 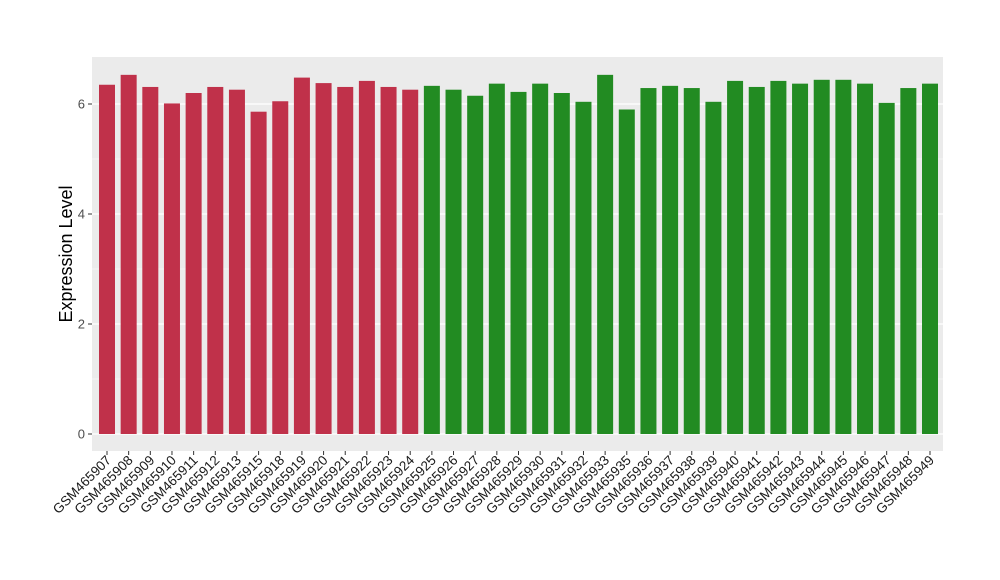 What do you see at coordinates (778, 257) in the screenshot?
I see `bar-gsm465942` at bounding box center [778, 257].